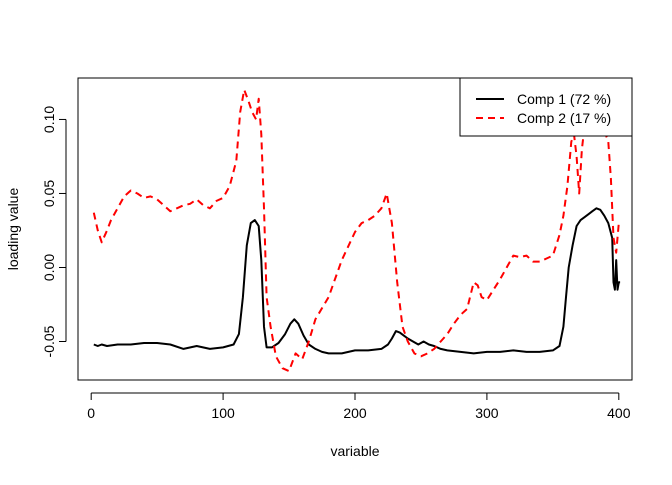 The height and width of the screenshot is (485, 672). I want to click on x-tick-label: 200, so click(355, 413).